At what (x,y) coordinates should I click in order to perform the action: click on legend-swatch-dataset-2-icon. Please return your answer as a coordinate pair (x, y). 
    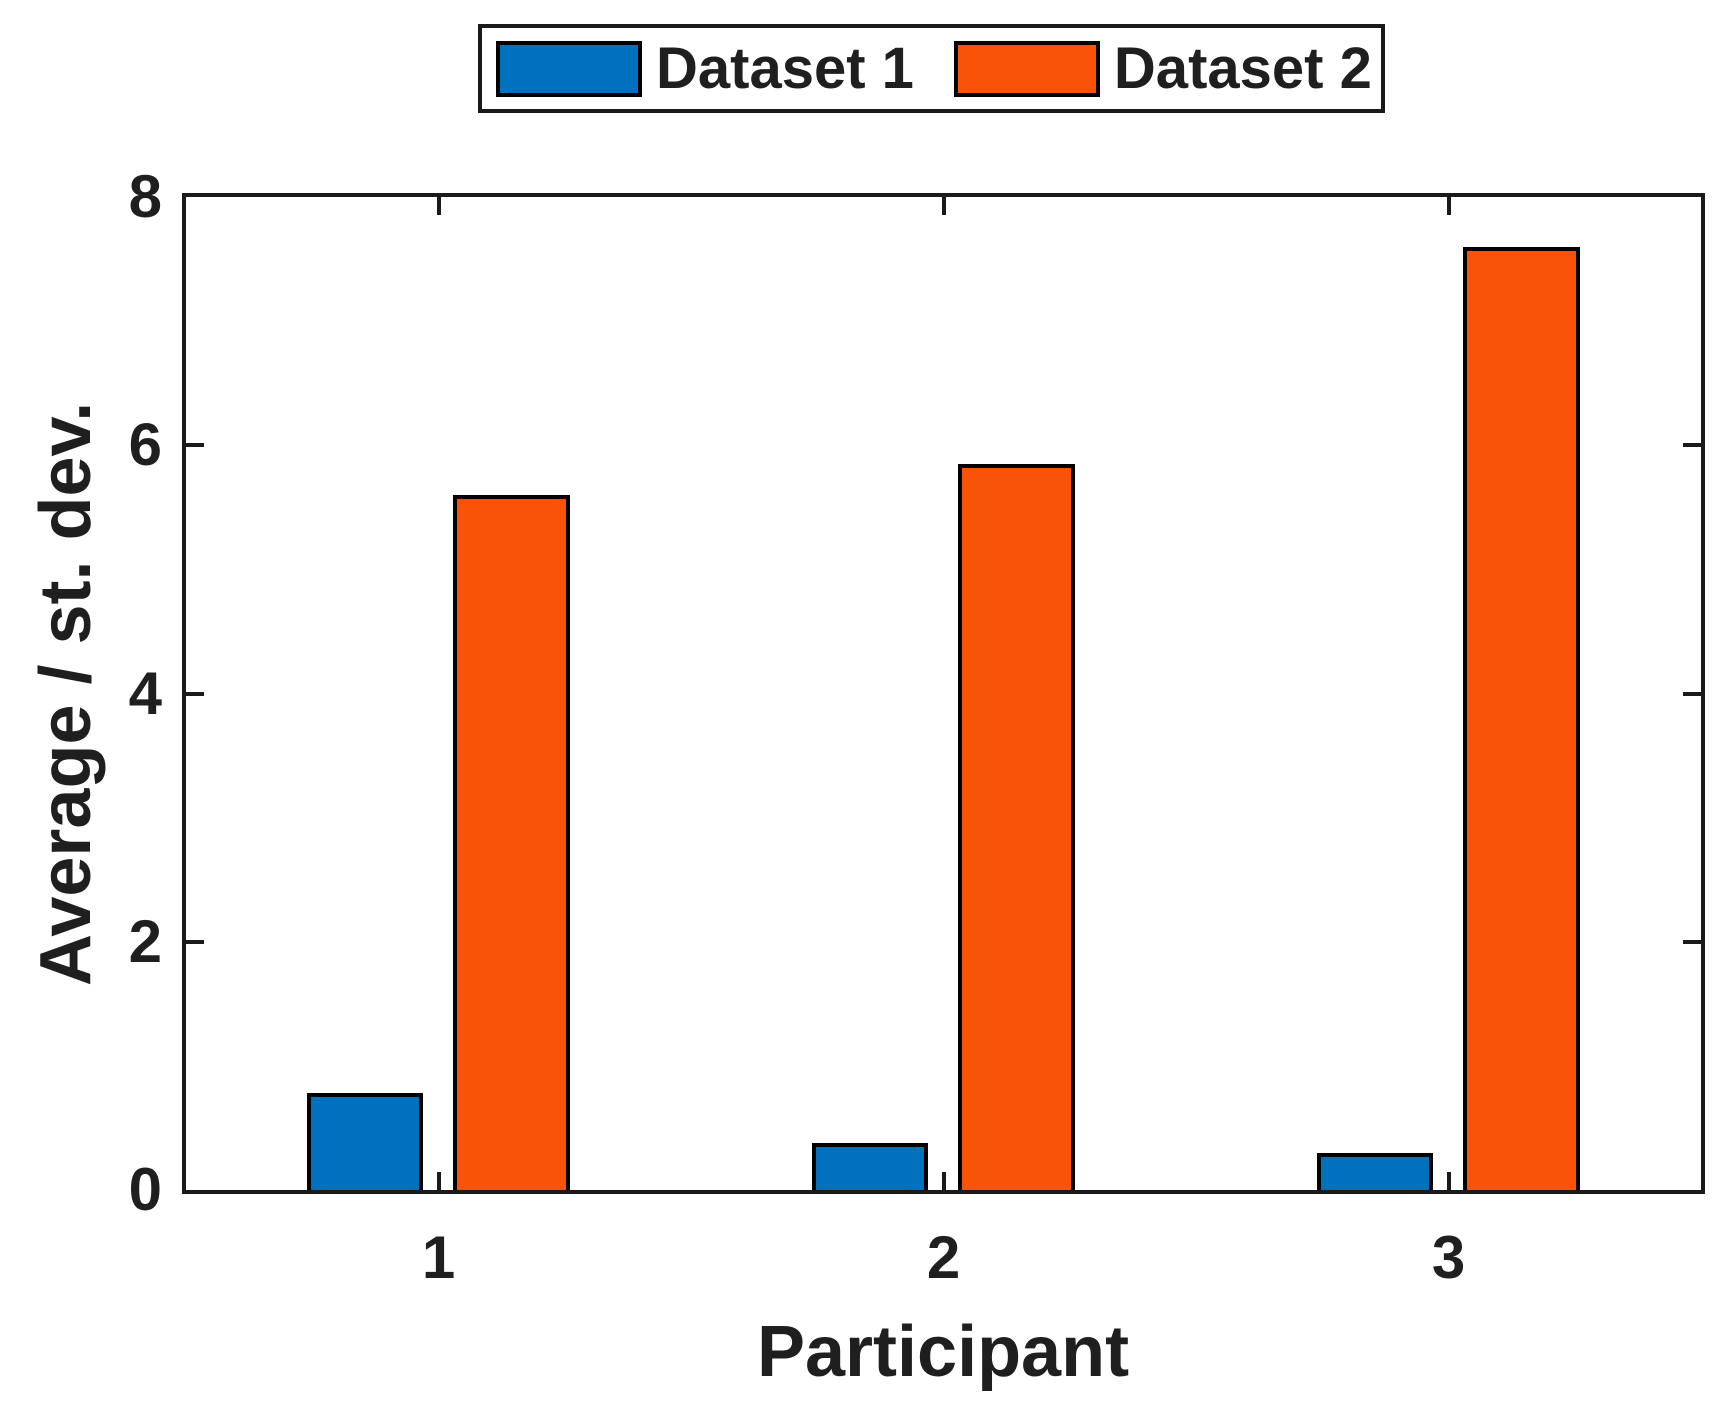
    Looking at the image, I should click on (1026, 68).